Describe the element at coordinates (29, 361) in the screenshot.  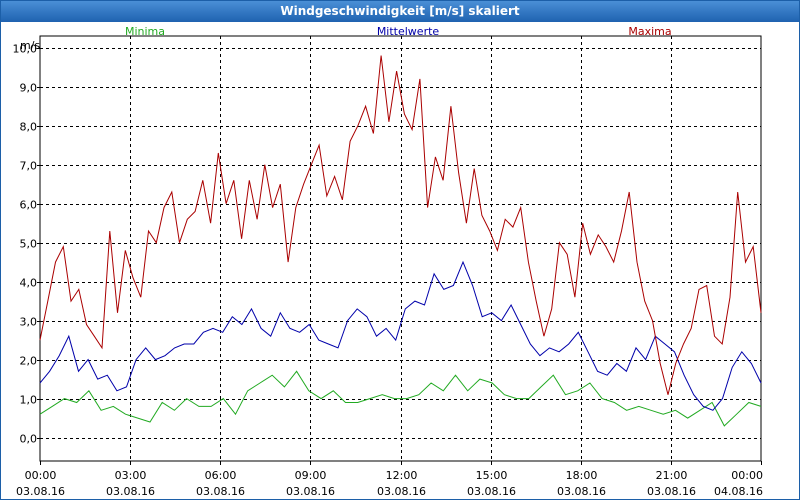
I see `y-tick-label: 2,0` at that location.